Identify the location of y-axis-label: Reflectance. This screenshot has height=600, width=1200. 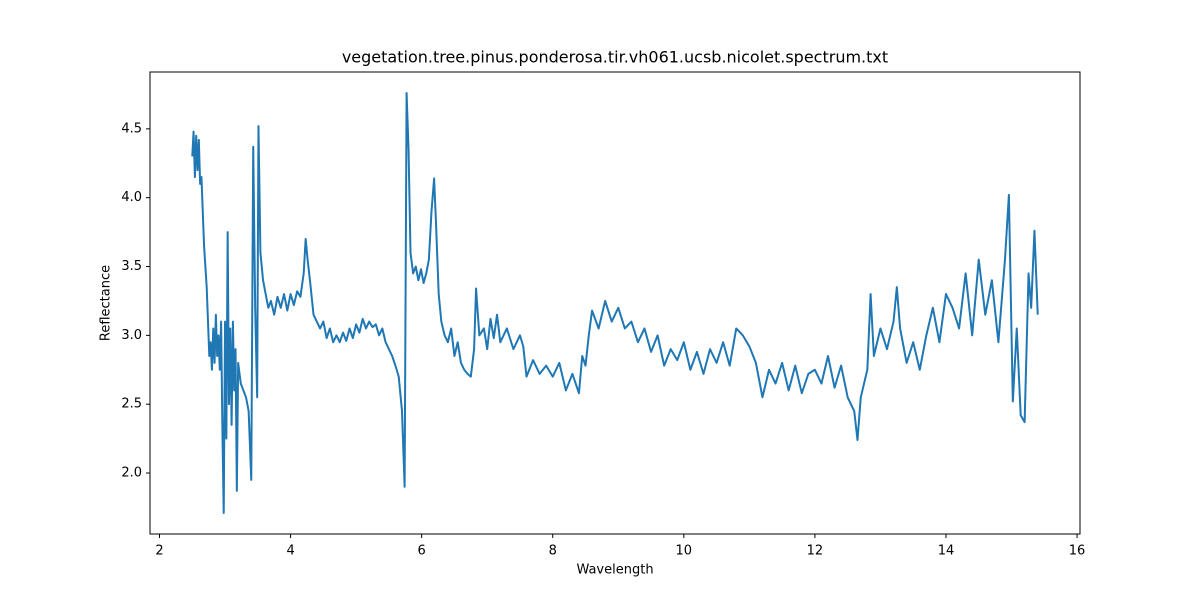
(106, 303).